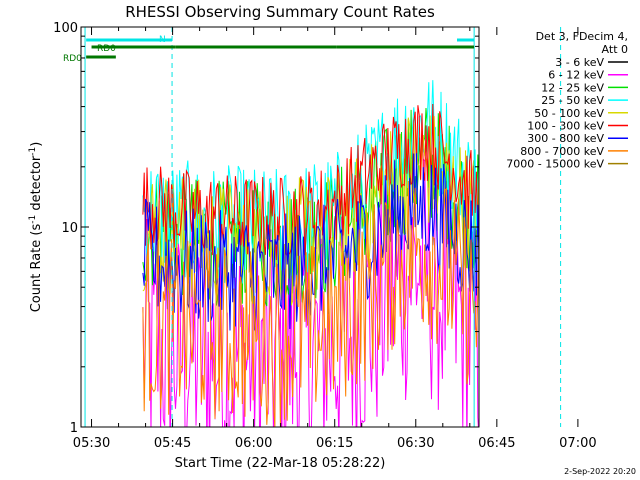 The width and height of the screenshot is (640, 480). What do you see at coordinates (496, 443) in the screenshot?
I see `x-tick-label: 06:45` at bounding box center [496, 443].